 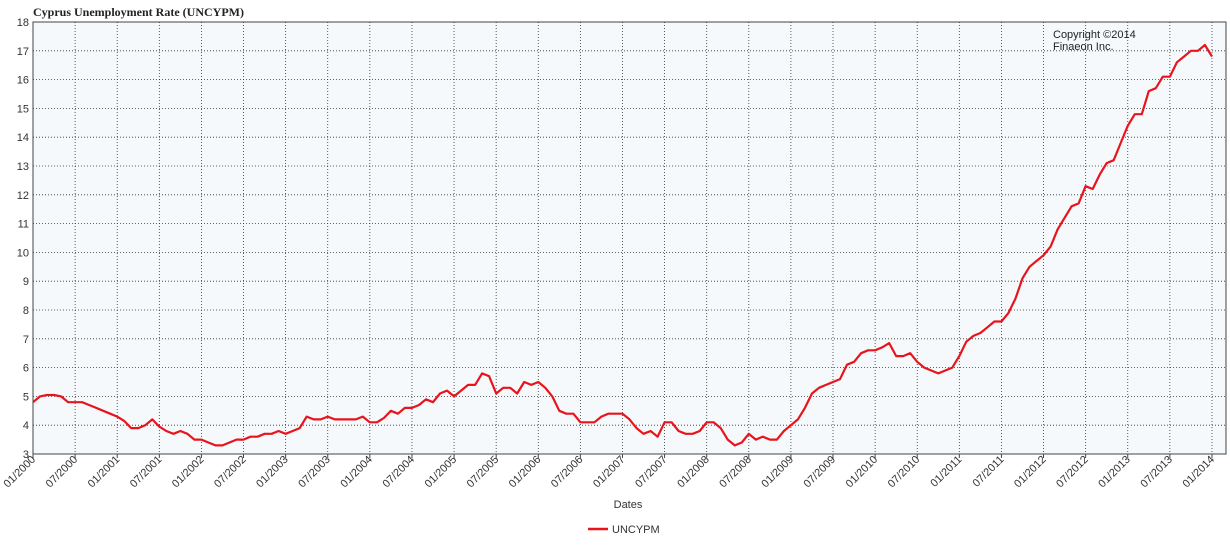 I want to click on copyright-annotation: Copyright ©2014 Finaeon Inc., so click(x=1094, y=41).